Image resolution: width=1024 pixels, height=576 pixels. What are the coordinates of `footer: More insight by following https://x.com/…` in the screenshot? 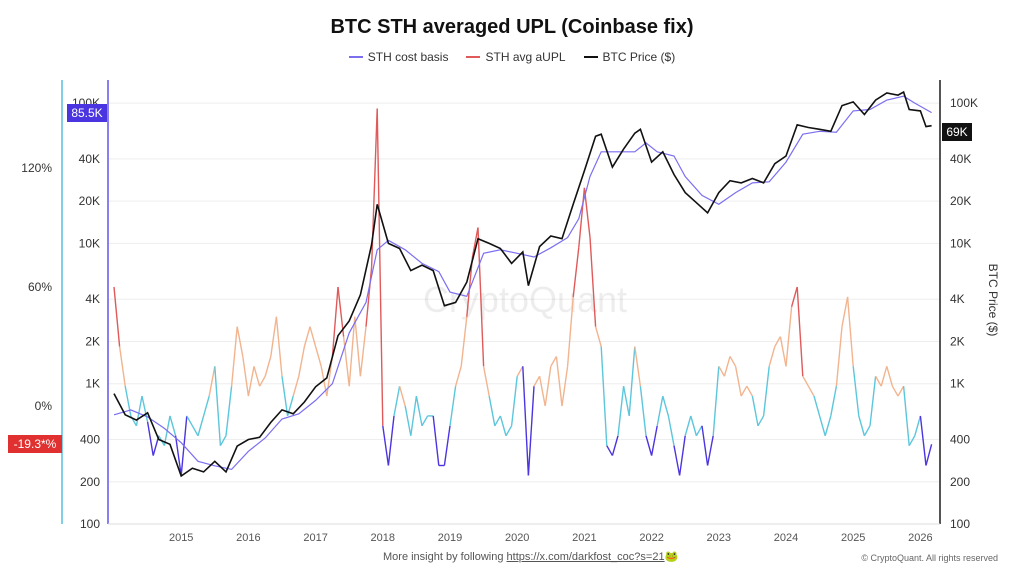 It's located at (530, 556).